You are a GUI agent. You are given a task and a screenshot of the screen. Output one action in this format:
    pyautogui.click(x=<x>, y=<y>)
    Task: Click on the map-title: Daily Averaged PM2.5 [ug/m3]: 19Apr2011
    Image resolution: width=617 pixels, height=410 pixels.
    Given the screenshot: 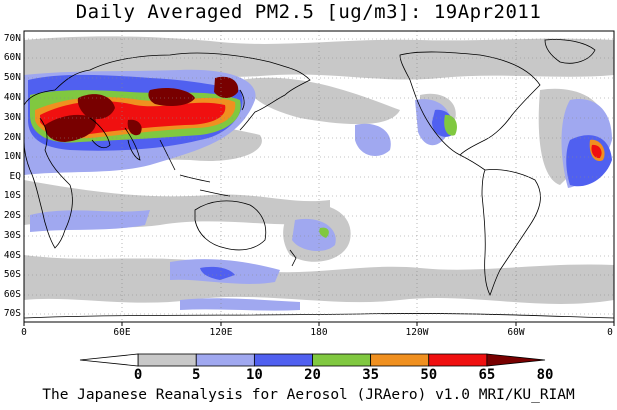 What is the action you would take?
    pyautogui.click(x=308, y=12)
    